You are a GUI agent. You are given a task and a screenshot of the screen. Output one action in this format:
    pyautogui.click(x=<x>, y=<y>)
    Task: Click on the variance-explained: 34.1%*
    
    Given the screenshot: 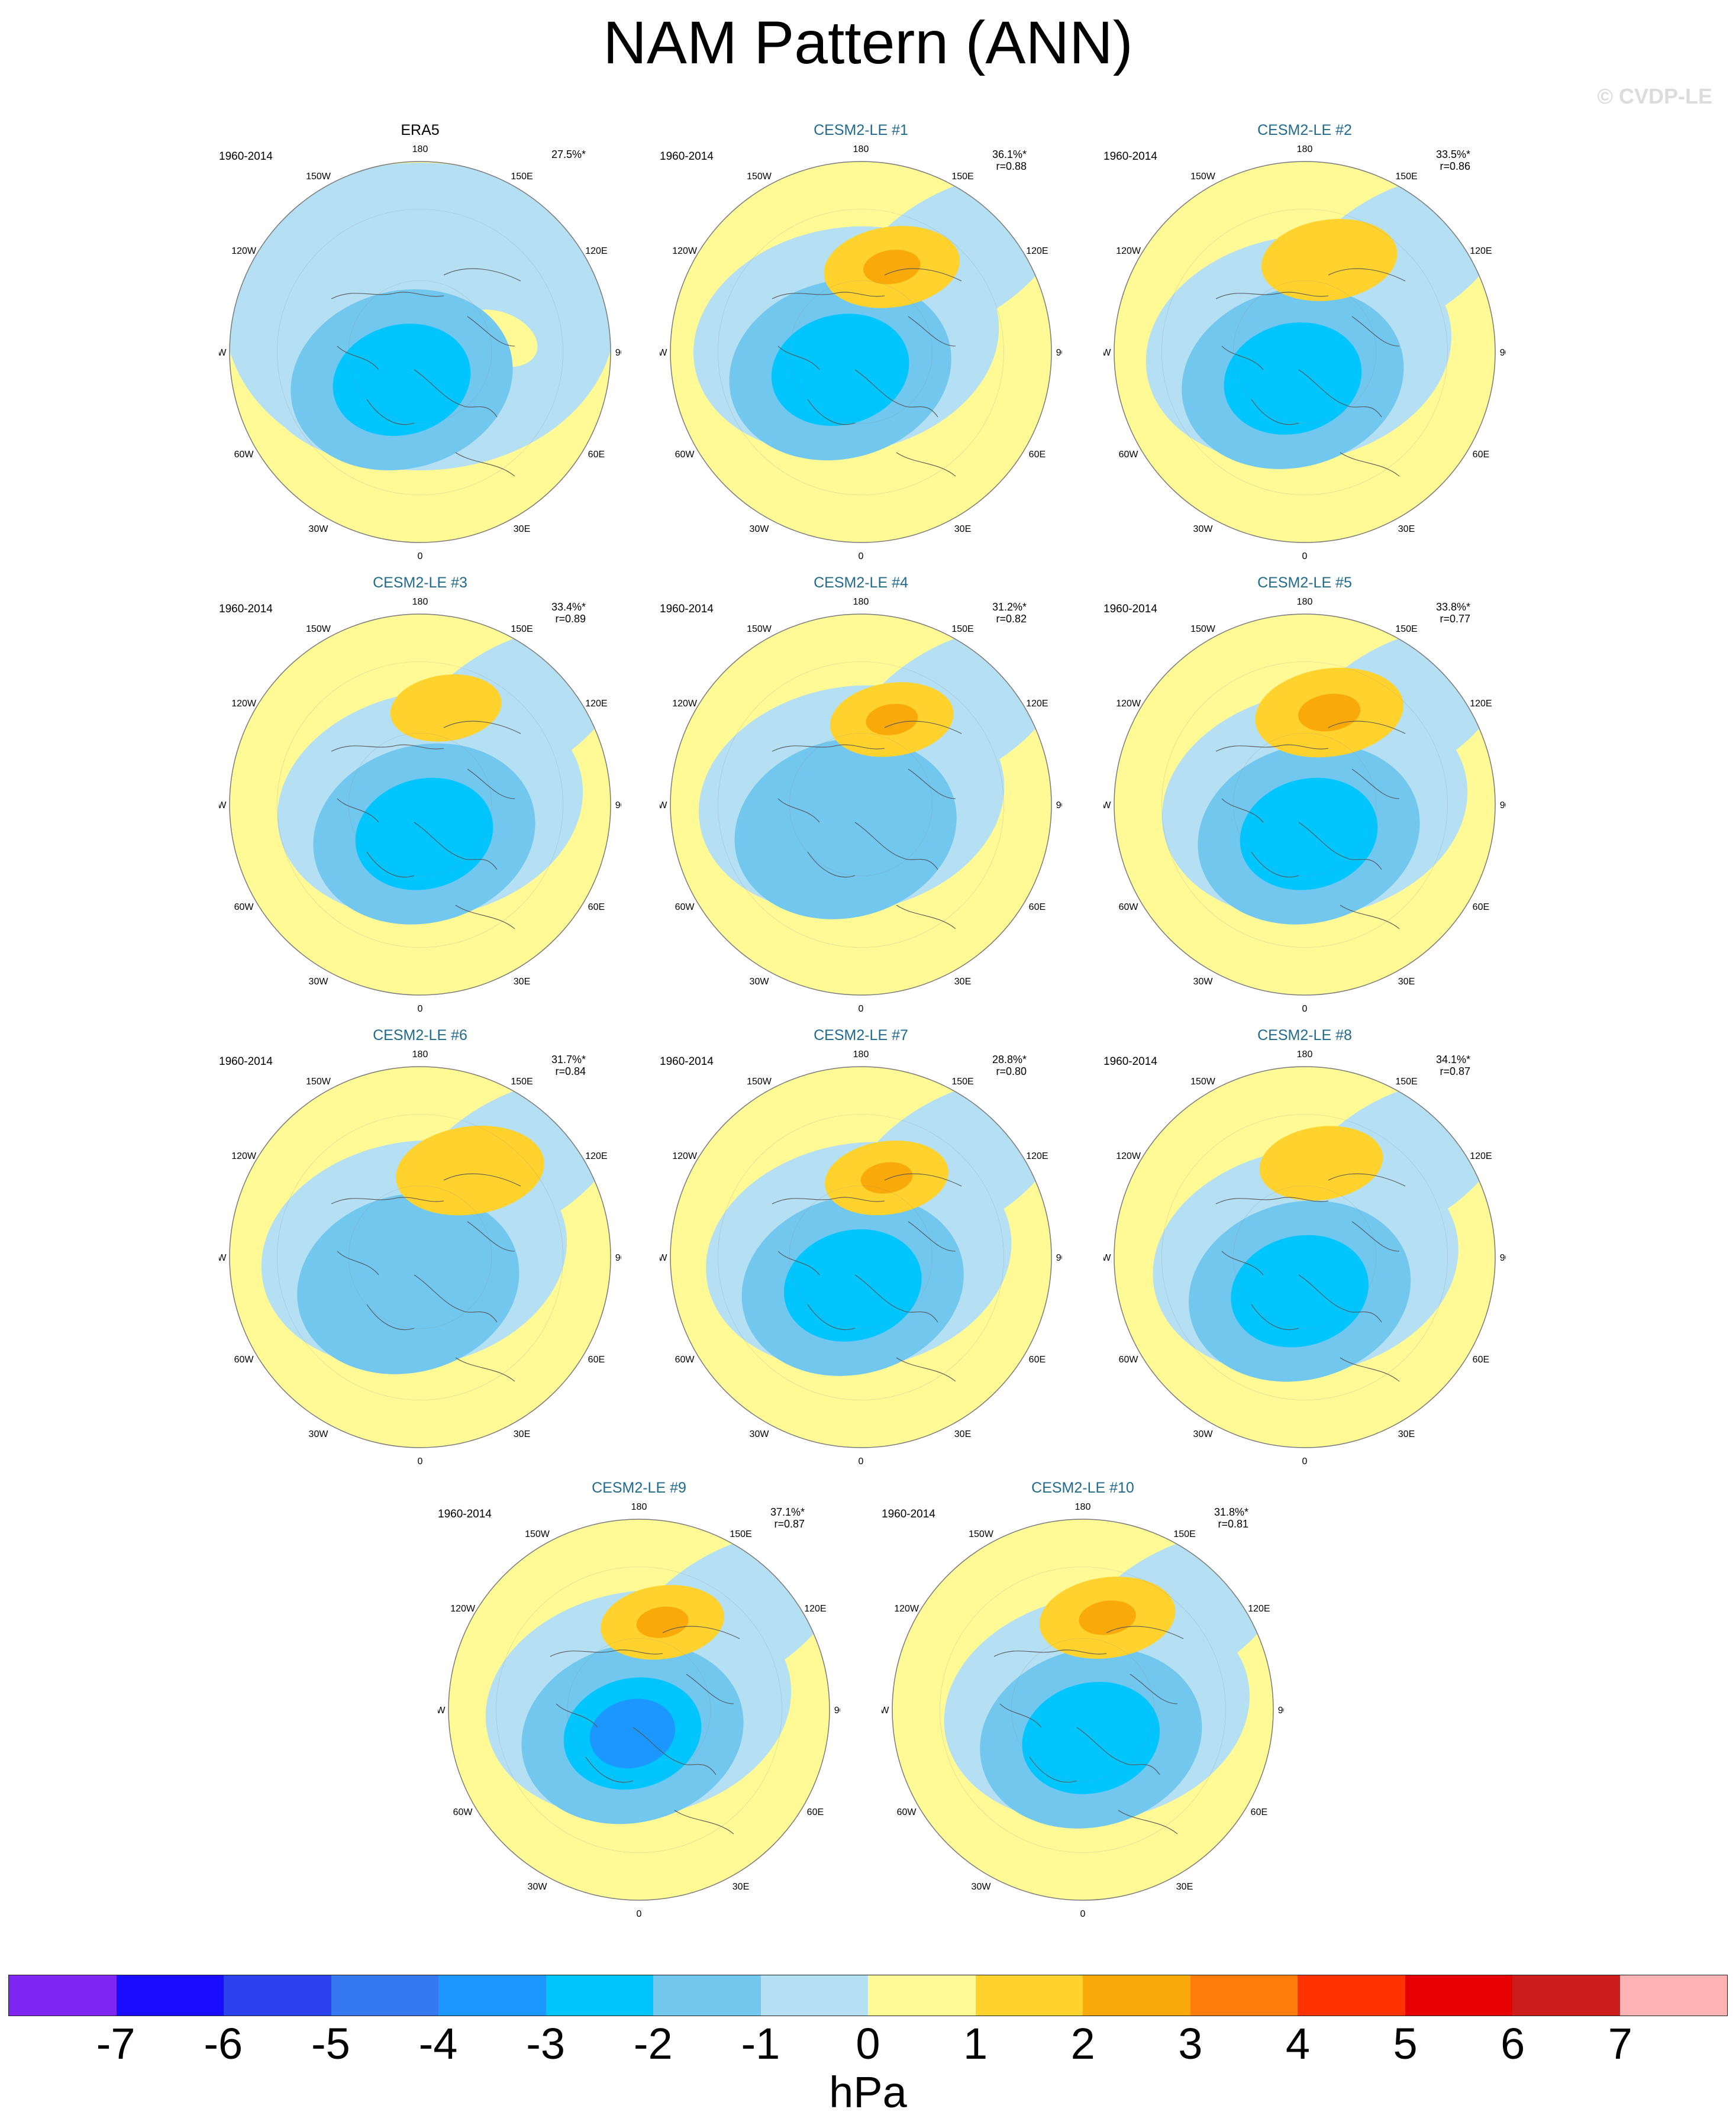 What is the action you would take?
    pyautogui.click(x=1453, y=1059)
    